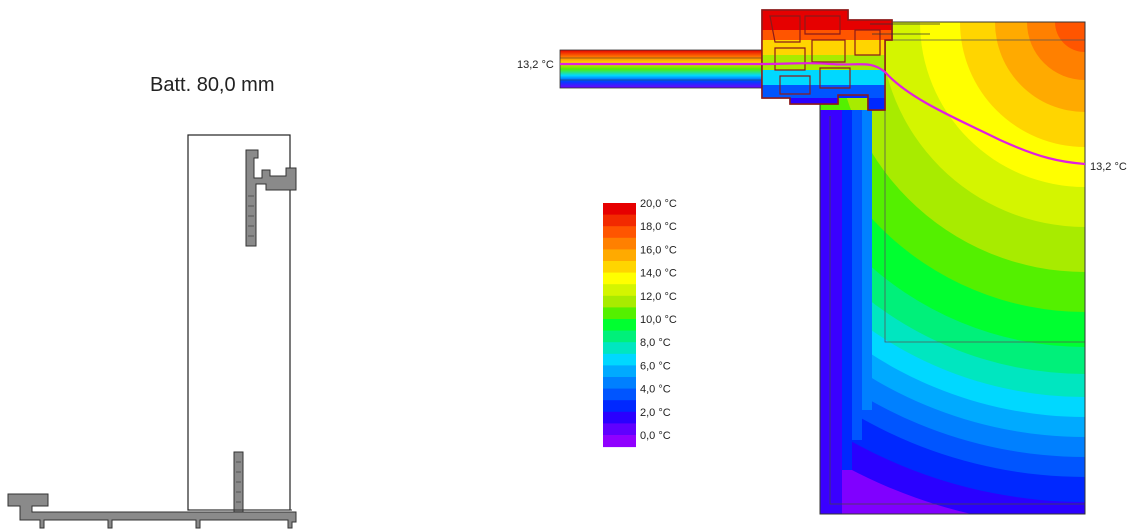 This screenshot has height=531, width=1138. I want to click on legend-label: 8,0 °C, so click(655, 343).